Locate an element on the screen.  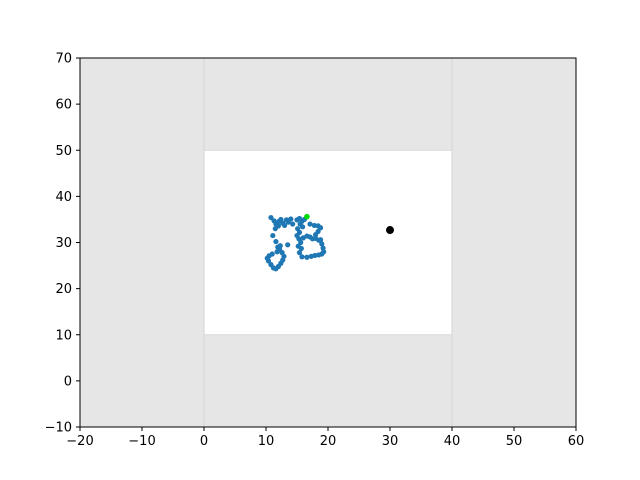
y-tick-label: 10 is located at coordinates (63, 335).